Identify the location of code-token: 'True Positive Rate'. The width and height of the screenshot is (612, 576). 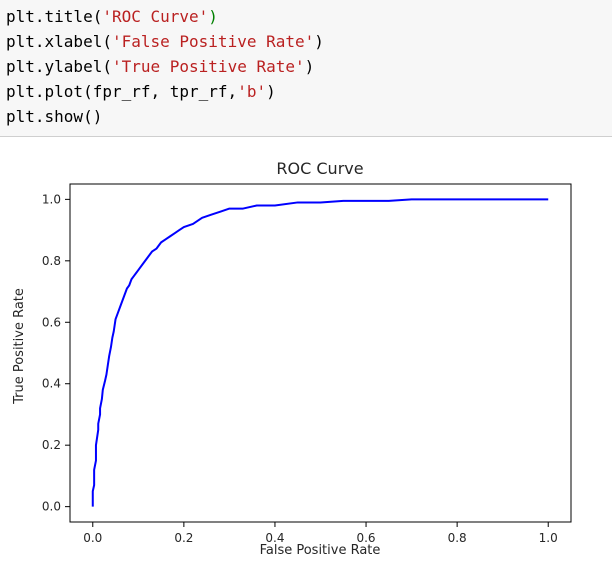
(208, 66).